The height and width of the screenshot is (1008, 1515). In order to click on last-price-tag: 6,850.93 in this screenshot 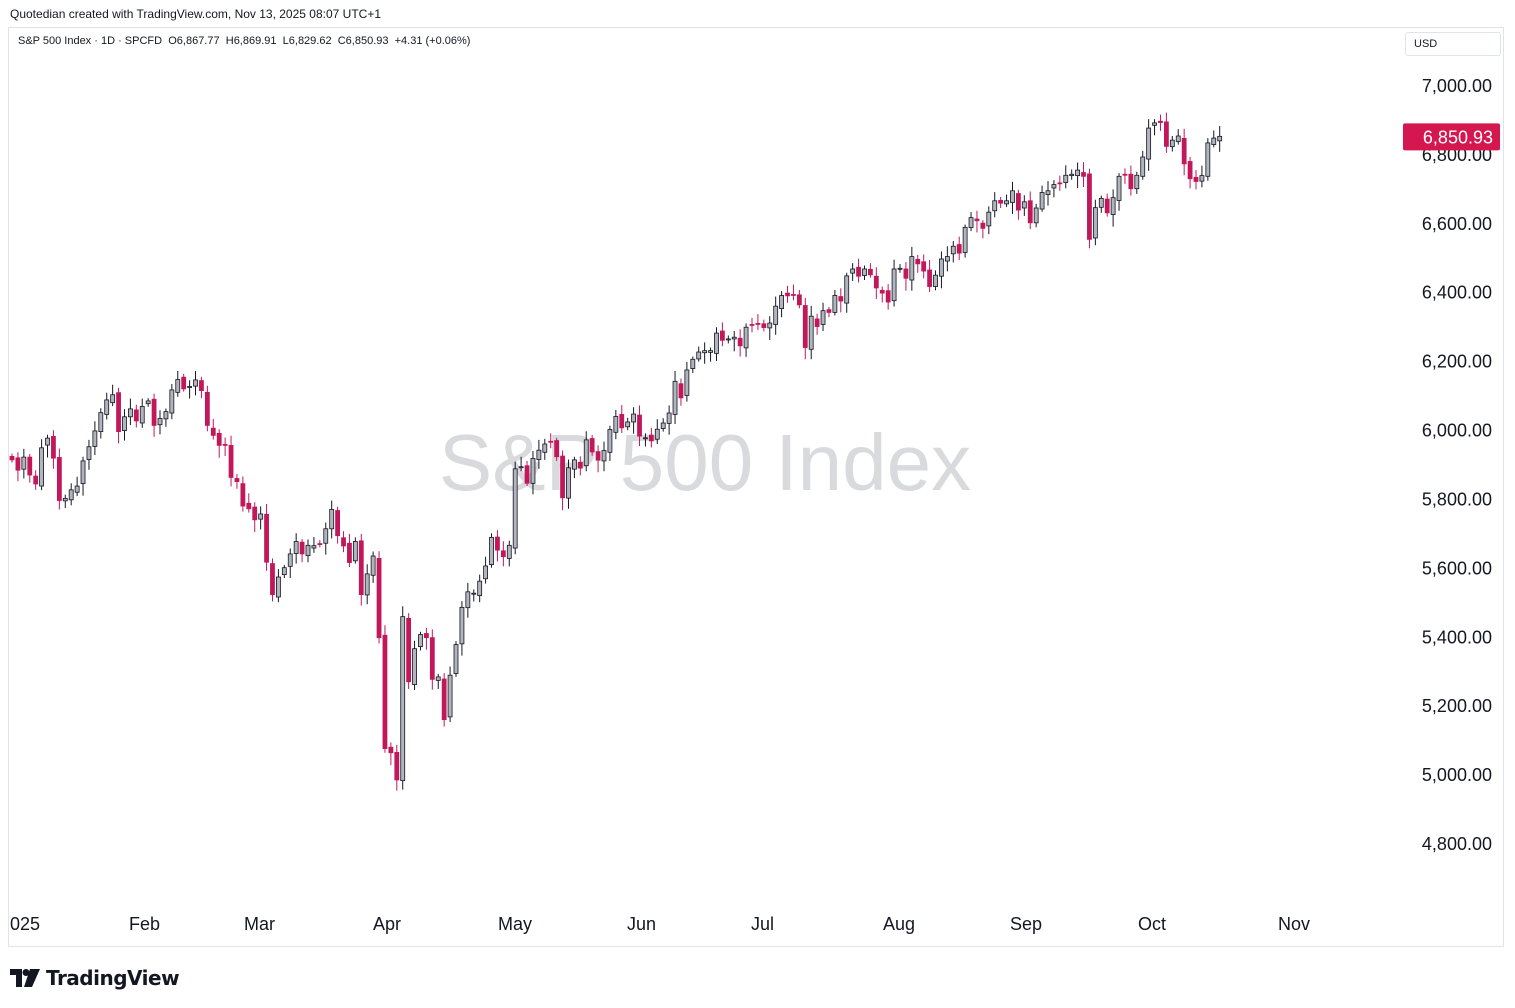, I will do `click(1451, 137)`.